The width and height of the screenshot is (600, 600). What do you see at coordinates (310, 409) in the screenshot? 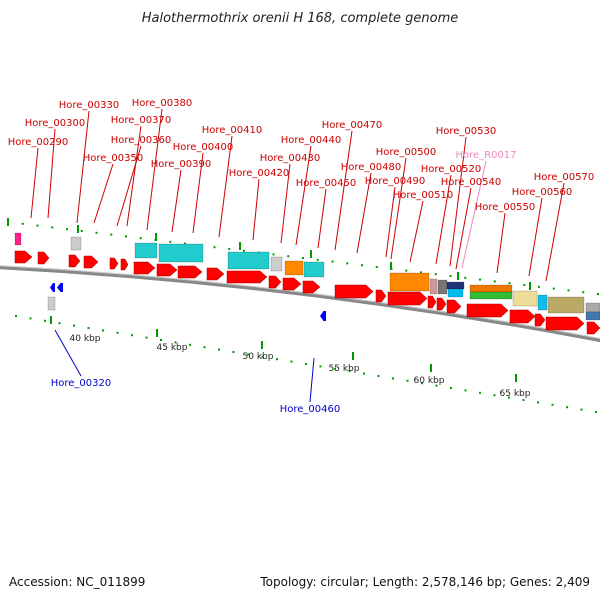
I see `gene-label: Hore_00460` at bounding box center [310, 409].